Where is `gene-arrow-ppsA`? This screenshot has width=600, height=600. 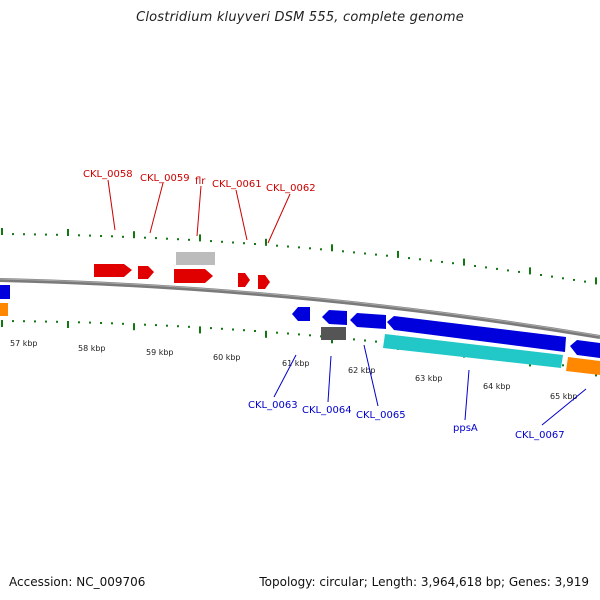
gene-arrow-ppsA is located at coordinates (476, 334).